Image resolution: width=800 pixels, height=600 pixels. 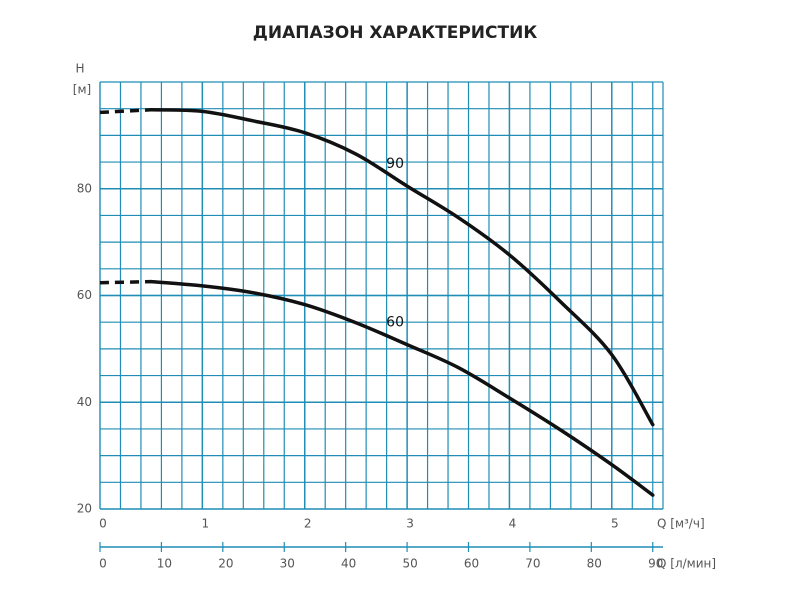 What do you see at coordinates (225, 564) in the screenshot?
I see `x2-tick-label: 20` at bounding box center [225, 564].